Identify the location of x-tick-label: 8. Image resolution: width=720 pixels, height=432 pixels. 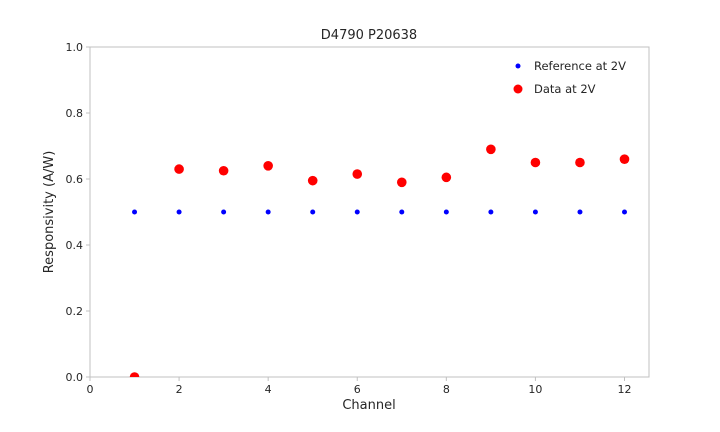
(446, 389).